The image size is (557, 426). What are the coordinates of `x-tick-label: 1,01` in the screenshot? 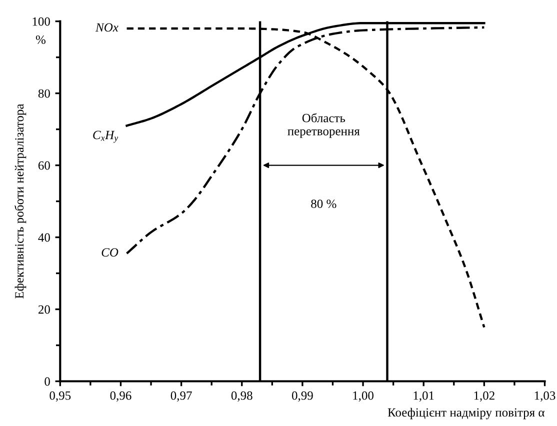 It's located at (424, 396).